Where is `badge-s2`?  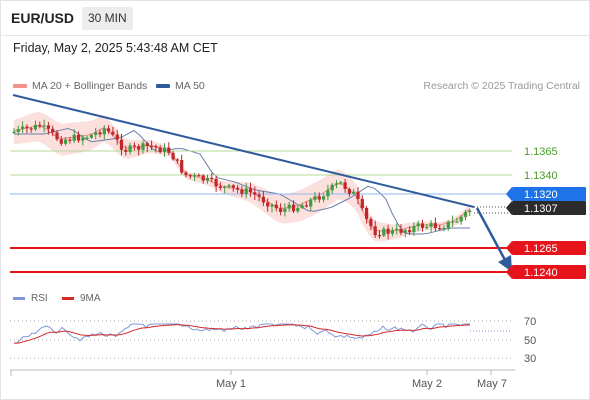
badge-s2 is located at coordinates (549, 272).